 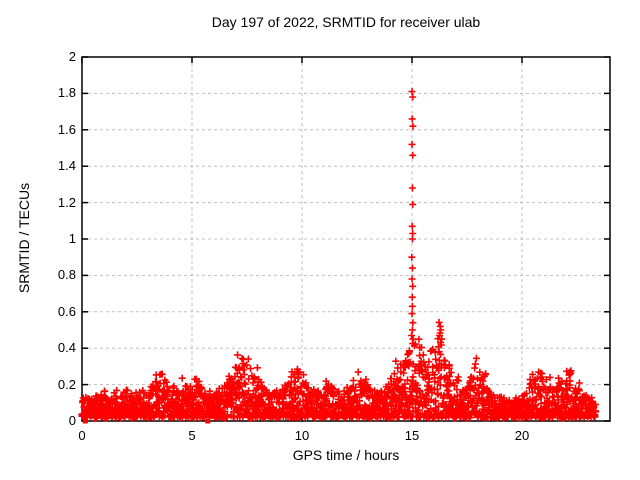 I want to click on y-tick-label: 1.8, so click(x=66, y=93).